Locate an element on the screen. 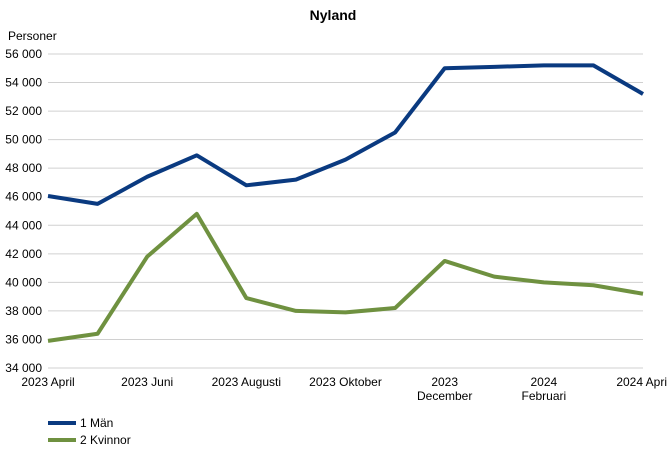 The width and height of the screenshot is (667, 450). y-tick-label: 56 000 is located at coordinates (23, 54).